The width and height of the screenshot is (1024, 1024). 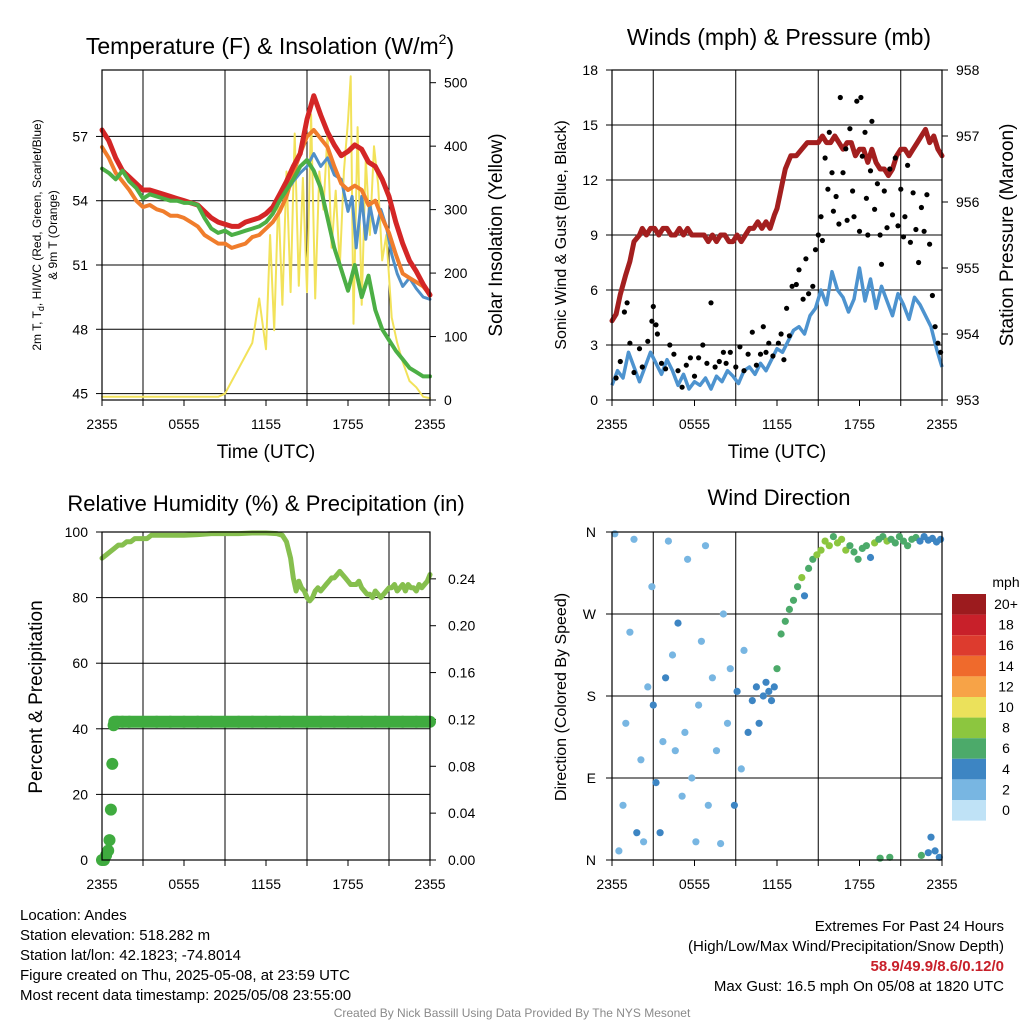 I want to click on wind-y2-tick-label: 958, so click(x=968, y=70).